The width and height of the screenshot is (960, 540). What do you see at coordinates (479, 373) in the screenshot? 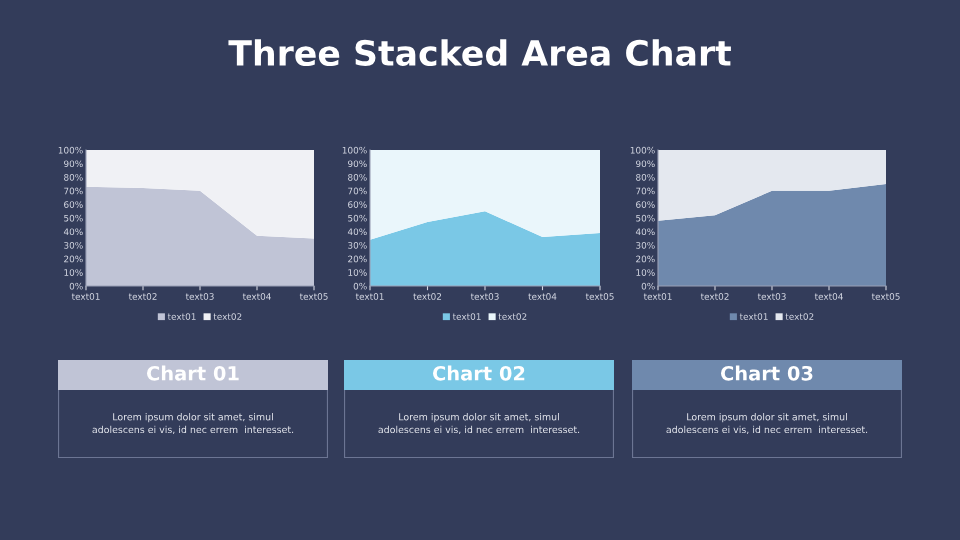
I see `text: Chart 02` at bounding box center [479, 373].